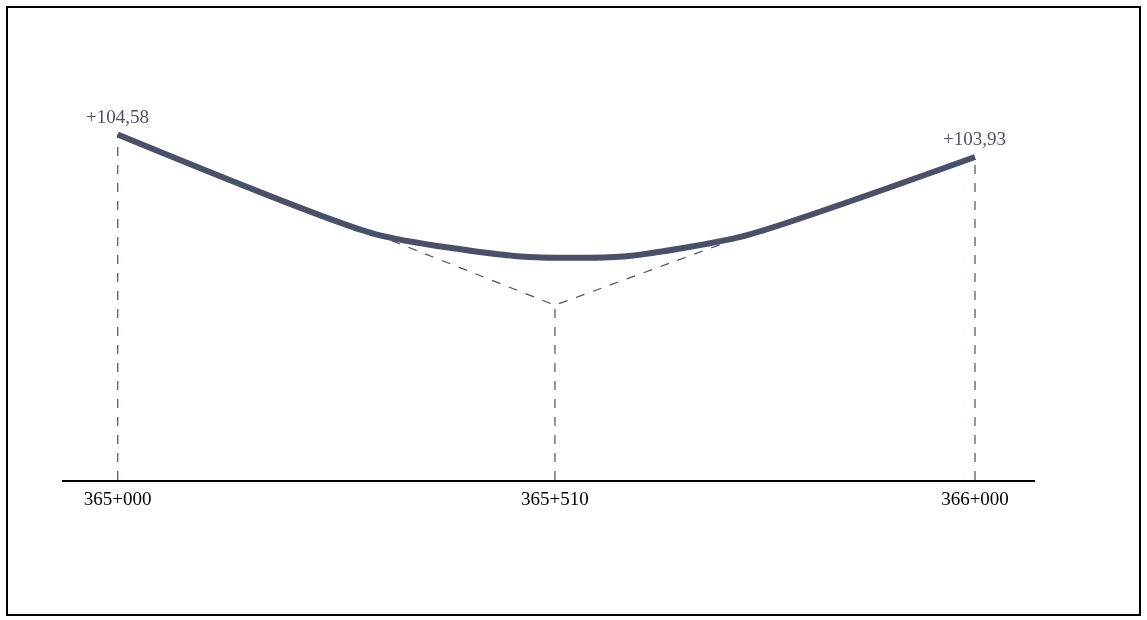  What do you see at coordinates (117, 116) in the screenshot?
I see `annotation: +104,58` at bounding box center [117, 116].